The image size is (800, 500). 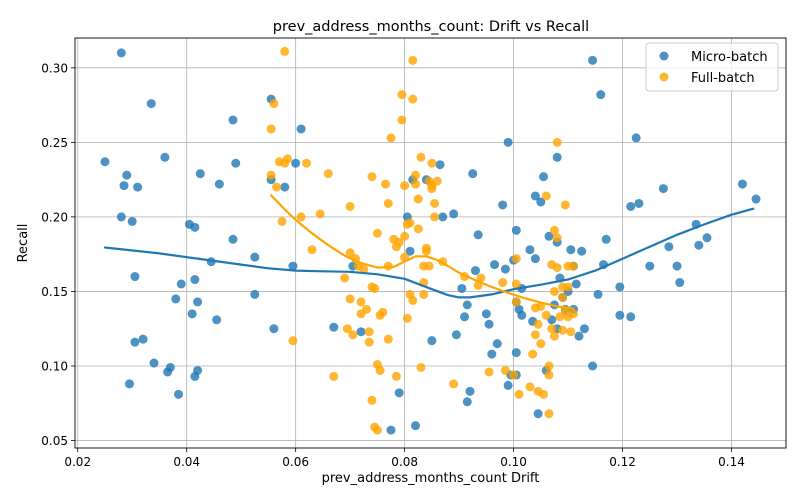 I want to click on trend-line-micro-batch, so click(x=429, y=253).